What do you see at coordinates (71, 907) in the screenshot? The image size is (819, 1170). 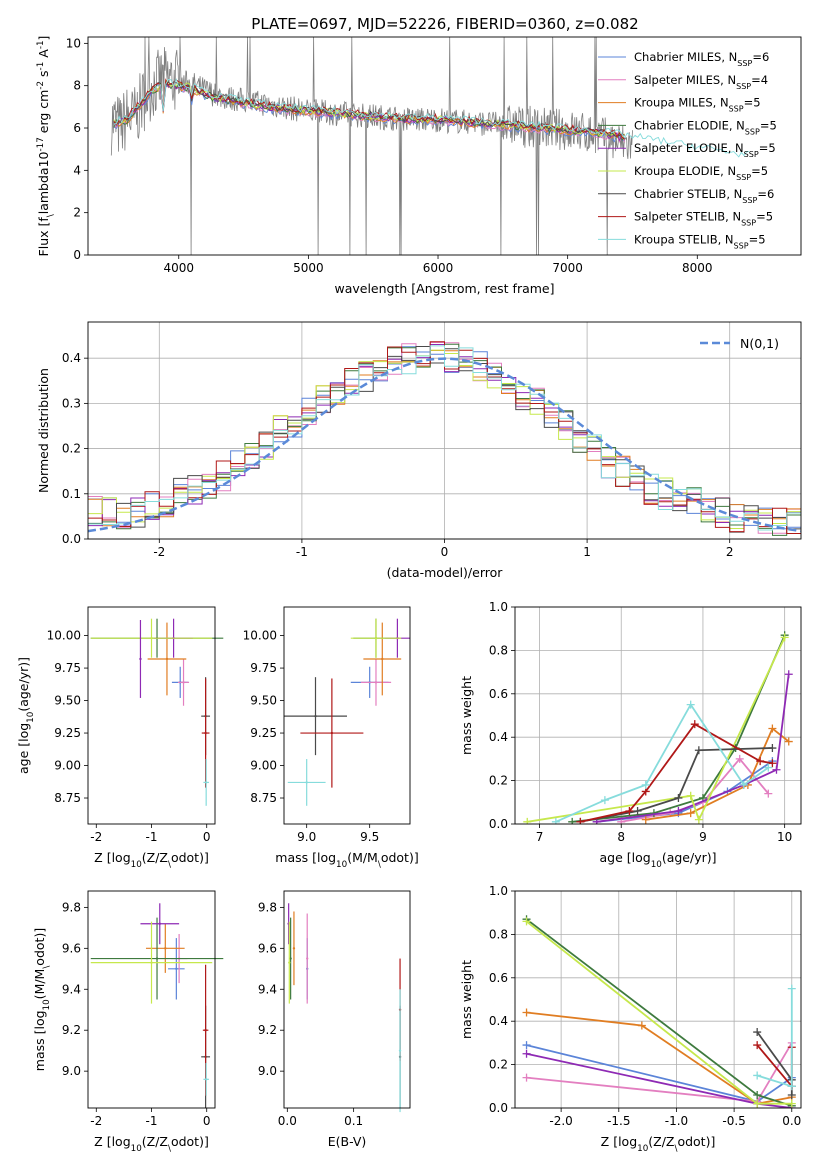 I see `y-tick-label: 9.8` at bounding box center [71, 907].